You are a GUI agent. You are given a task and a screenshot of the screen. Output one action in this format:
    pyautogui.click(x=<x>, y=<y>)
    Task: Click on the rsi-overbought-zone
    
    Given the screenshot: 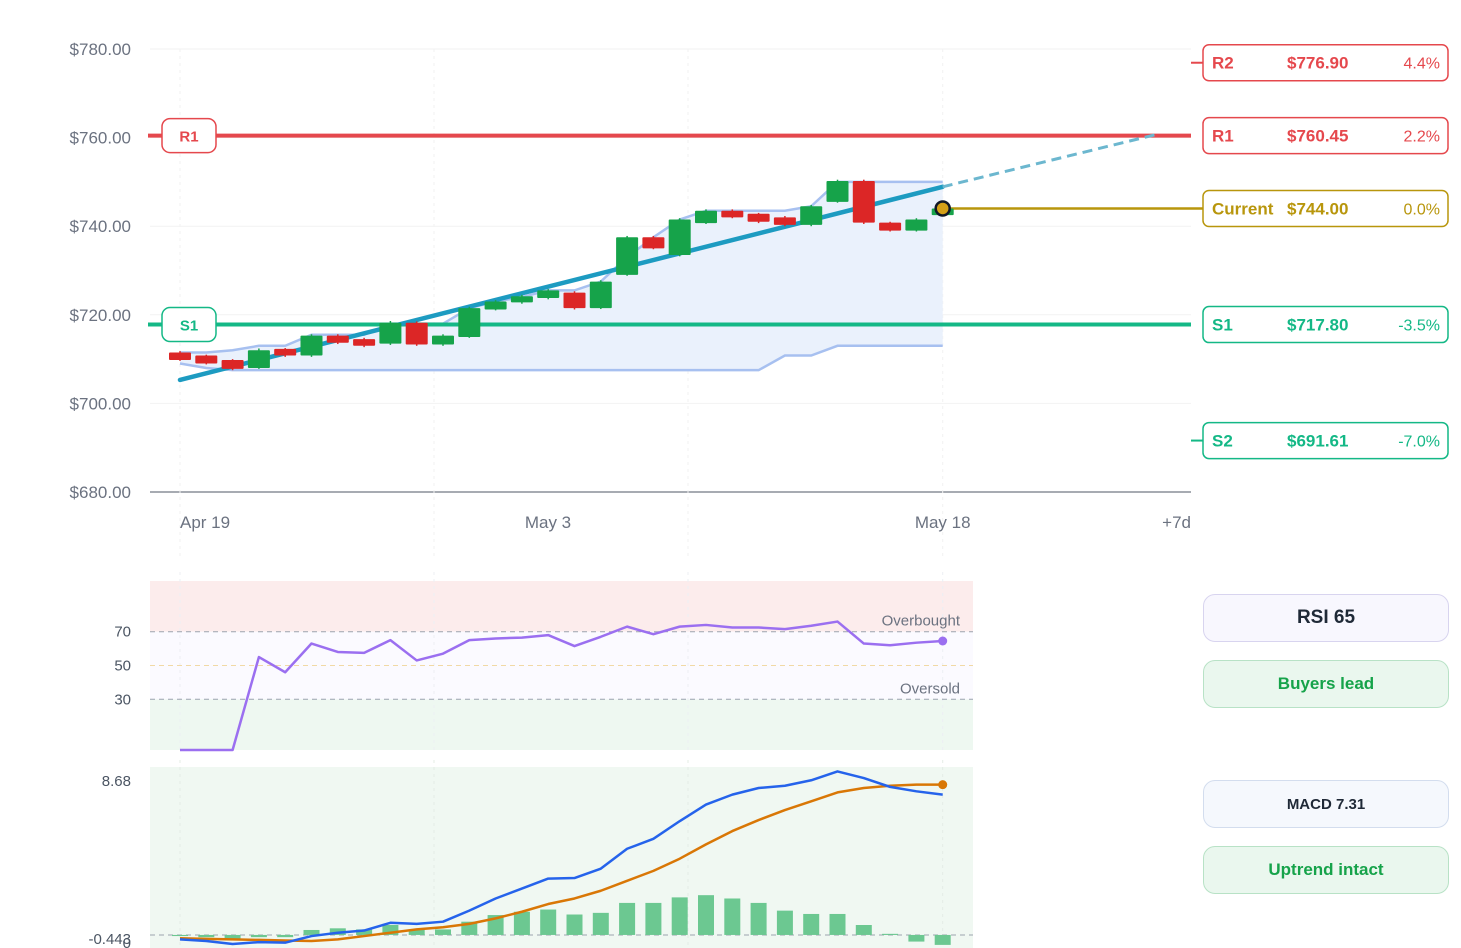 What is the action you would take?
    pyautogui.click(x=561, y=606)
    